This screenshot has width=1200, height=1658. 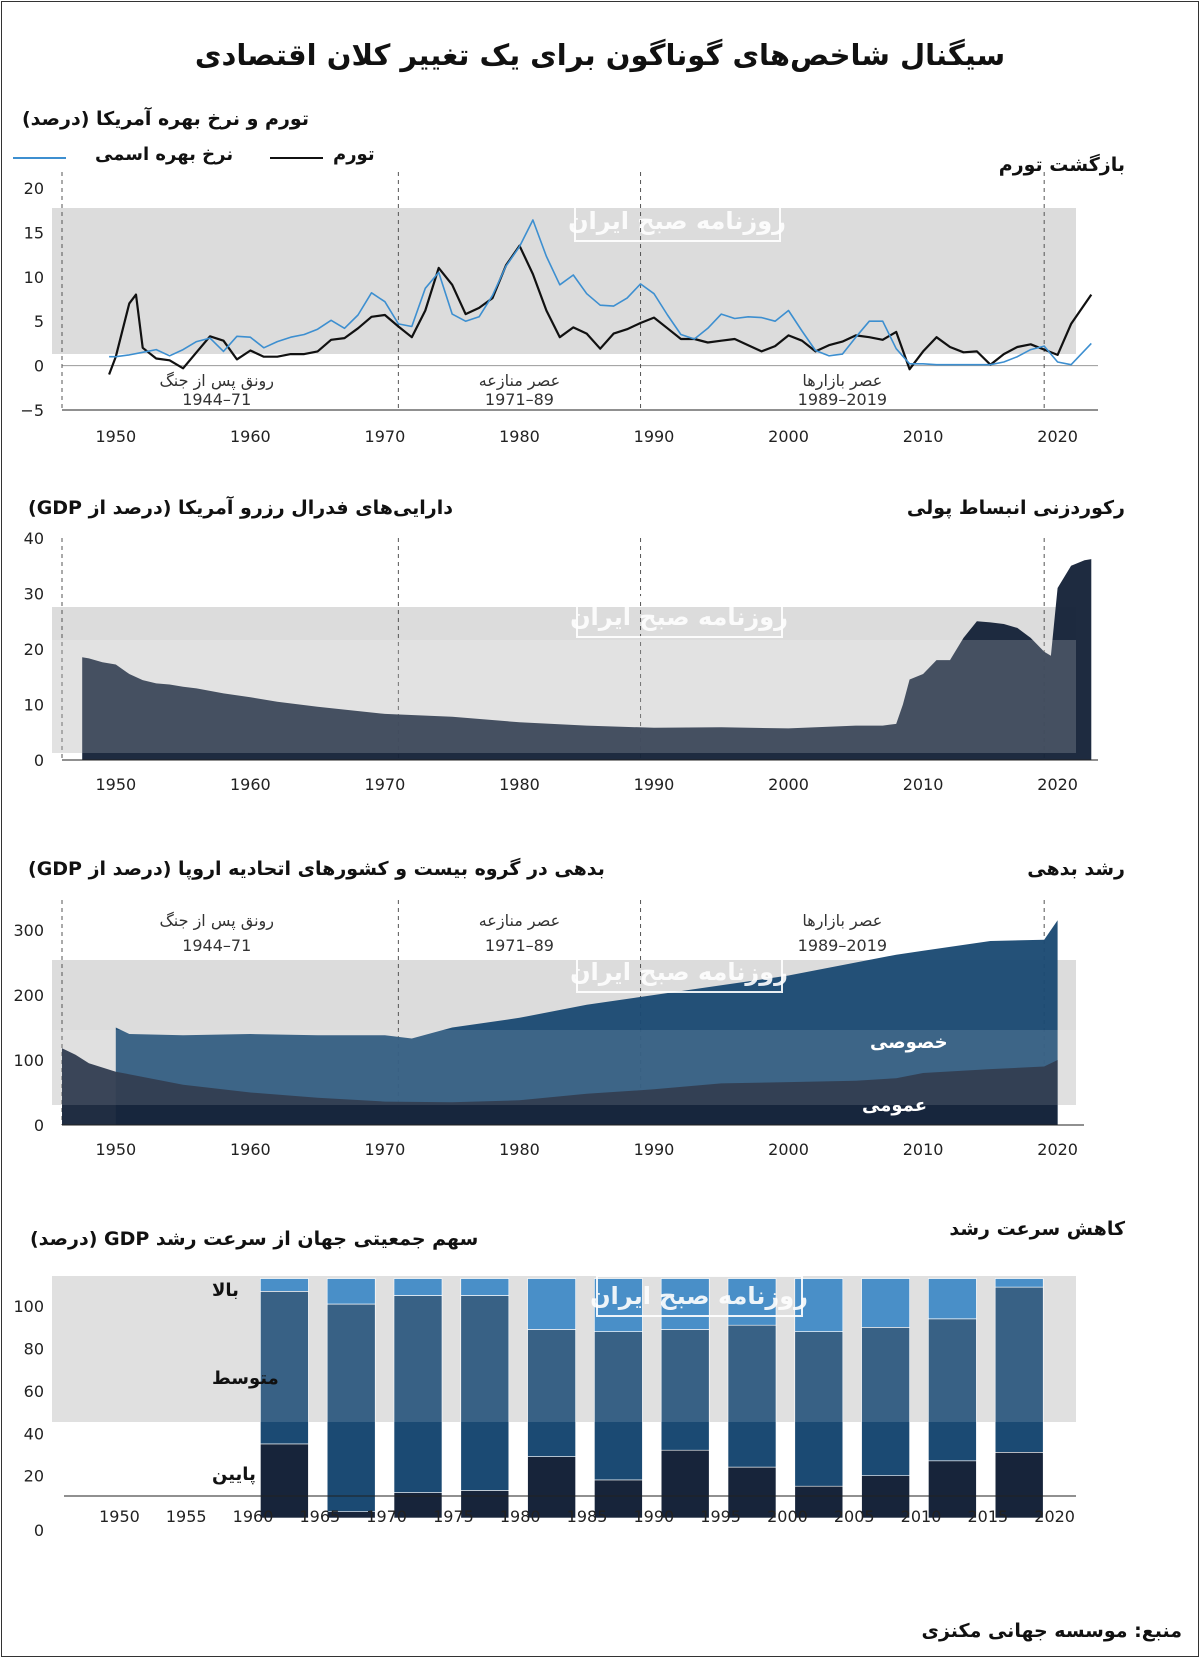 What do you see at coordinates (28, 995) in the screenshot?
I see `p3-y-200: 200` at bounding box center [28, 995].